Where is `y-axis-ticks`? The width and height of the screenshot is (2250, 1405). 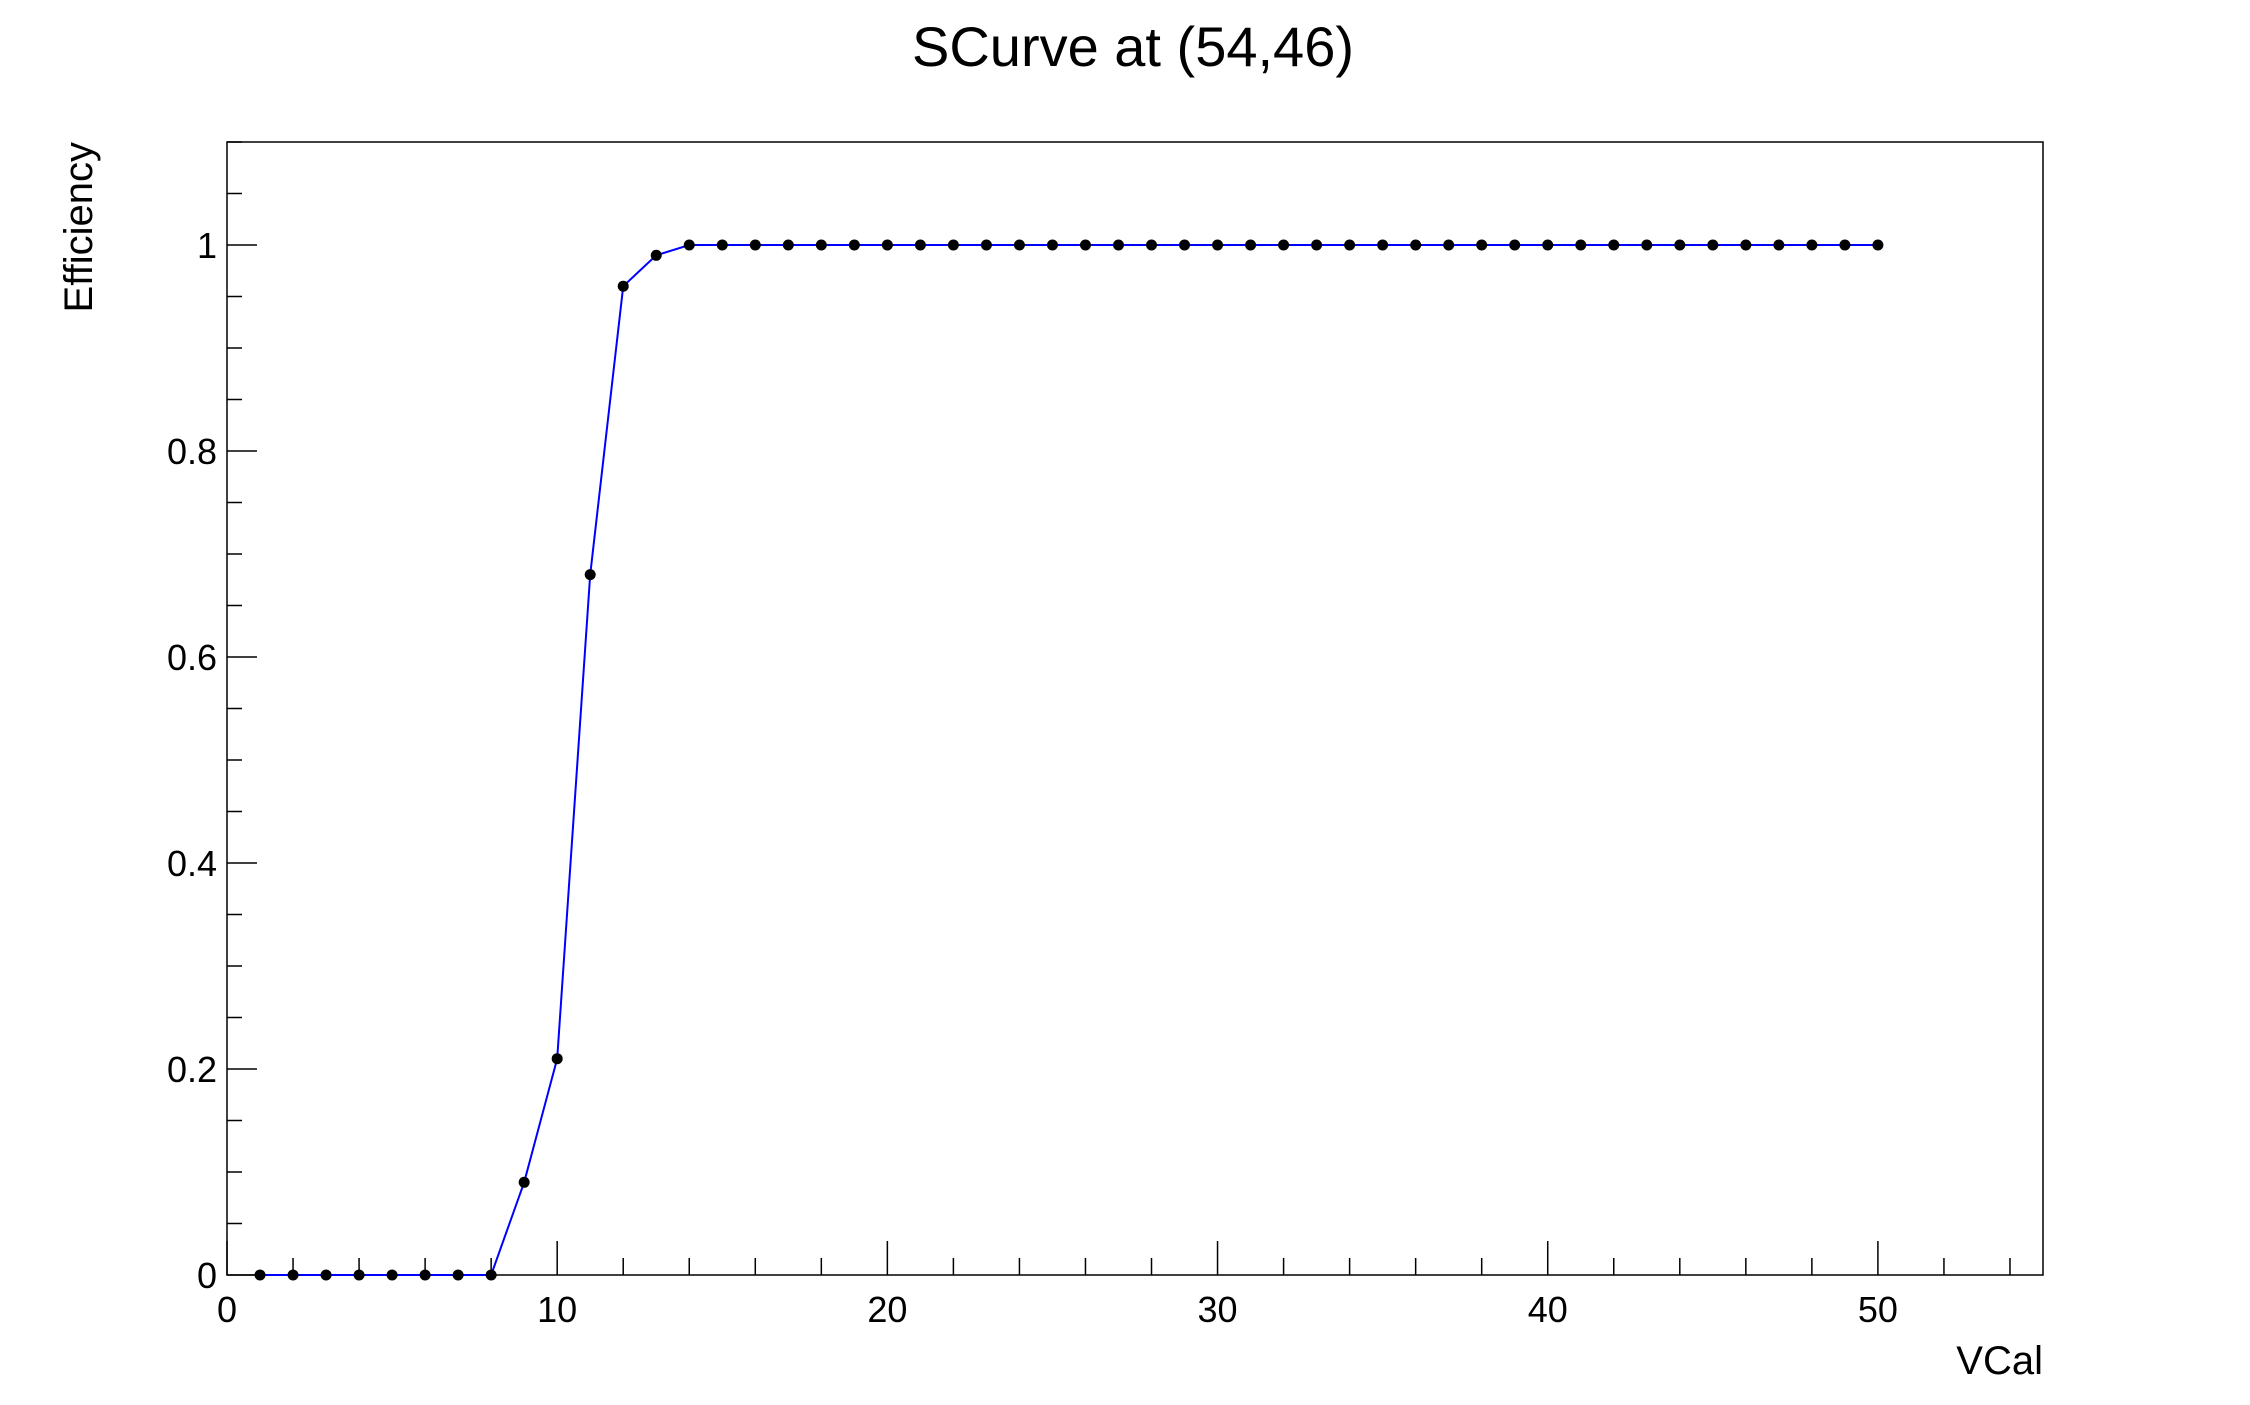 y-axis-ticks is located at coordinates (242, 708).